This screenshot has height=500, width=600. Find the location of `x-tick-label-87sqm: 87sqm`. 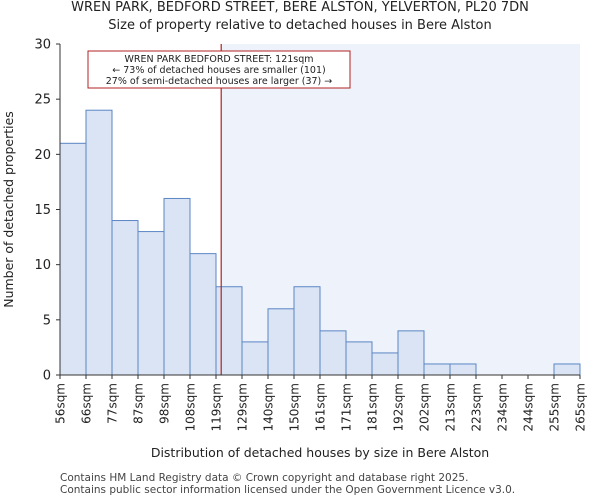

x-tick-label-87sqm: 87sqm is located at coordinates (139, 403).